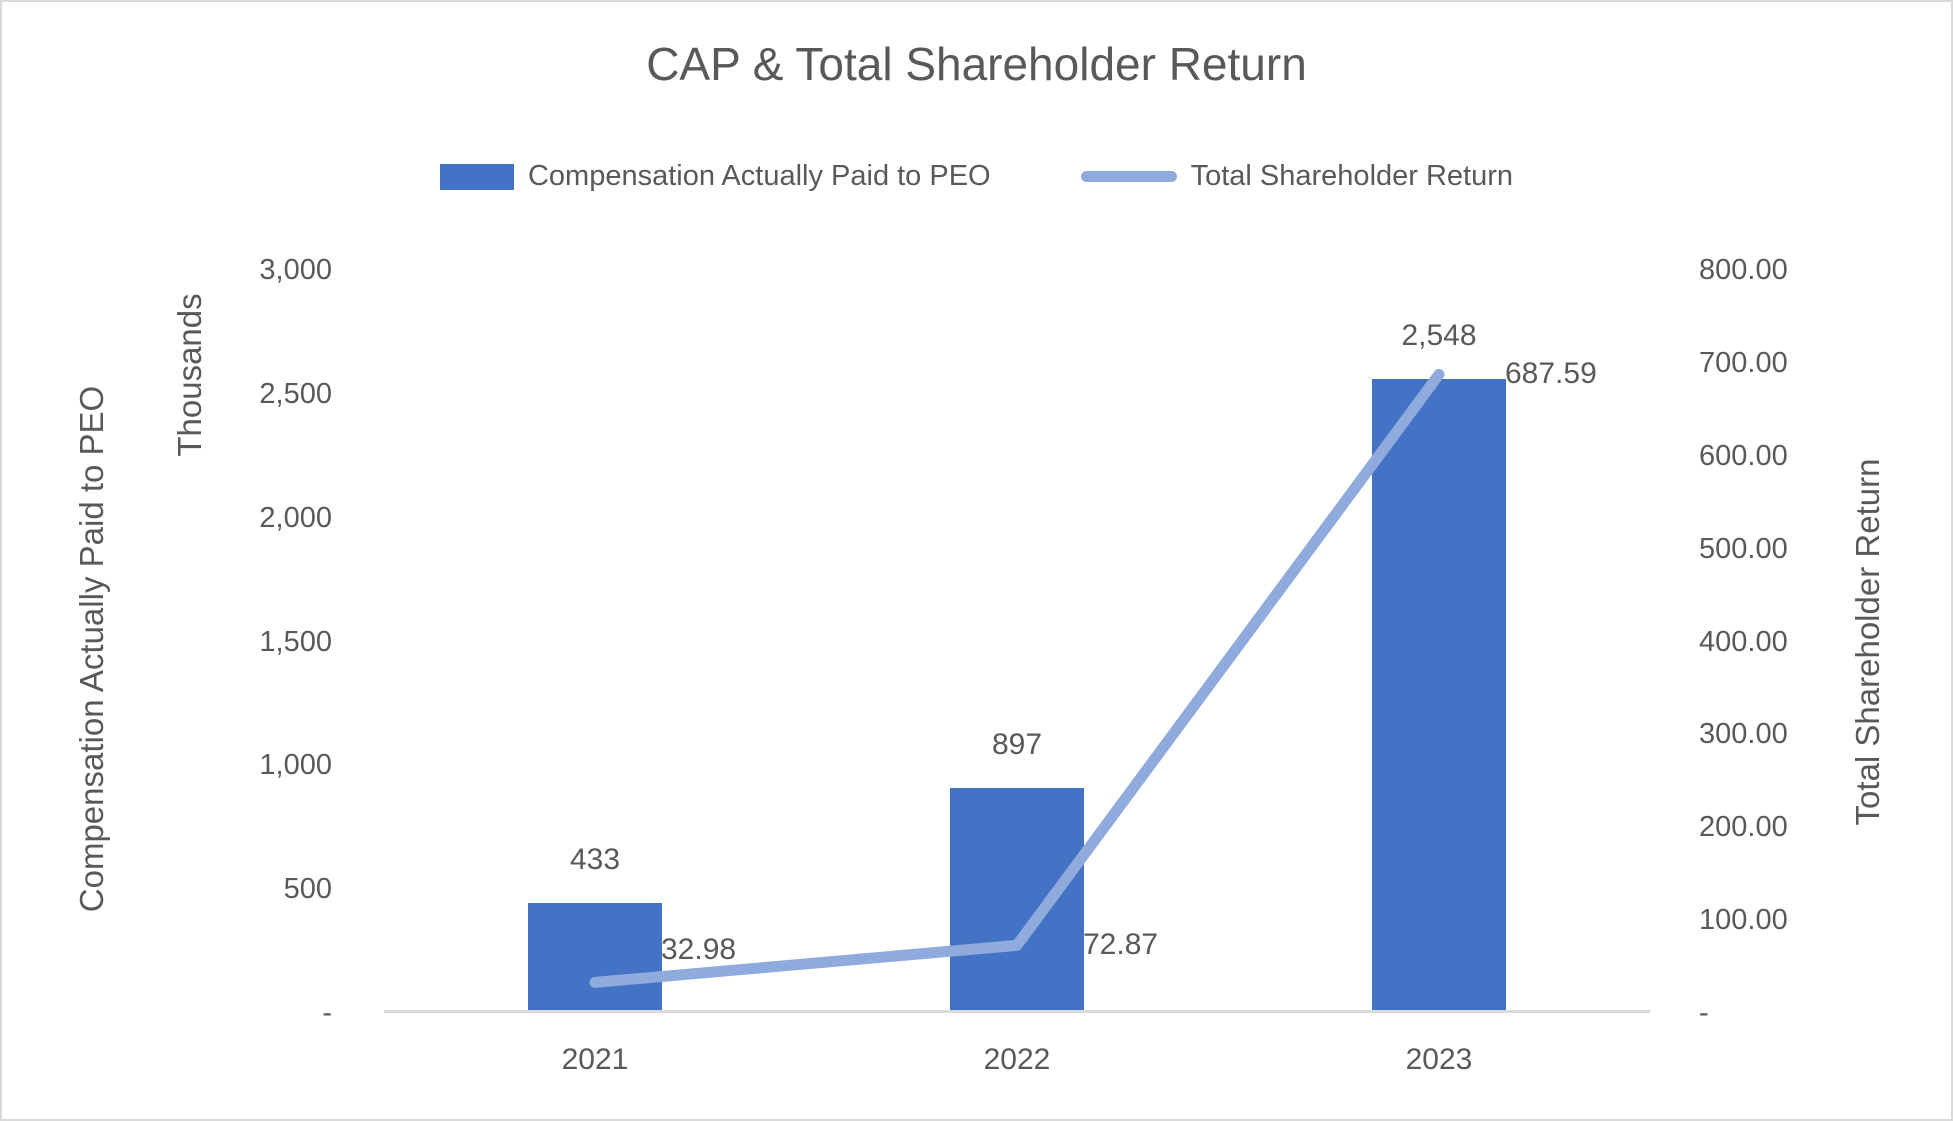  What do you see at coordinates (1017, 1011) in the screenshot?
I see `x-axis-line` at bounding box center [1017, 1011].